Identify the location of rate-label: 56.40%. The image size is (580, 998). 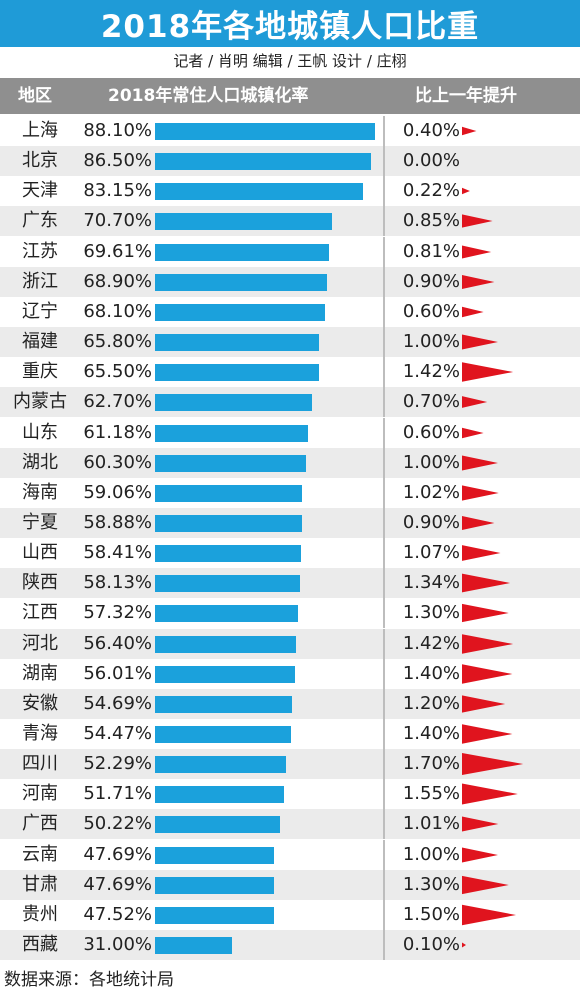
(117, 643).